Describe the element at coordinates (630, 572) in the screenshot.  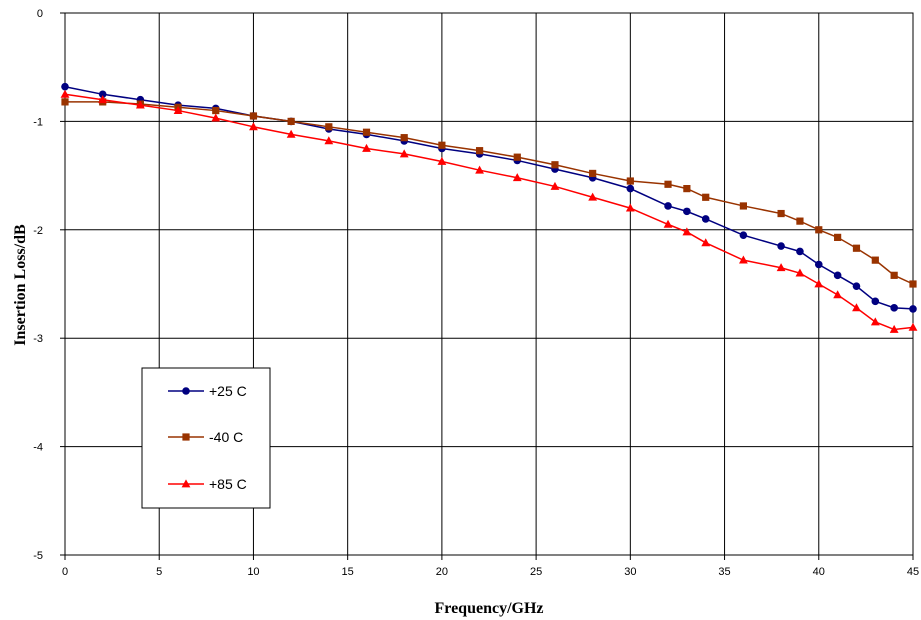
I see `x-tick-label: 30` at that location.